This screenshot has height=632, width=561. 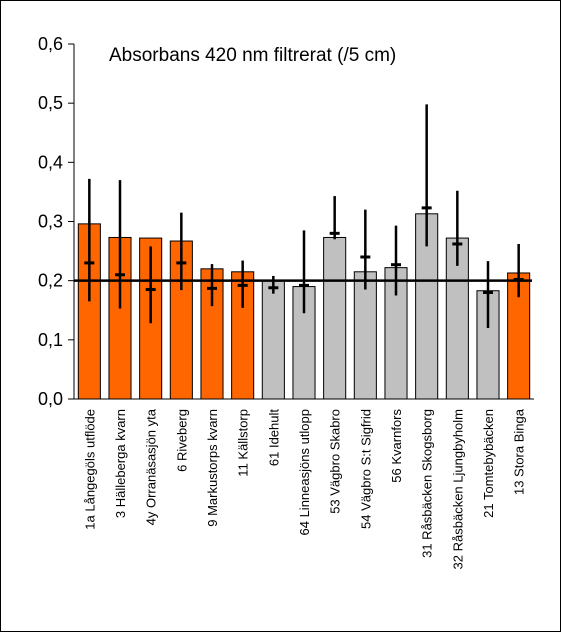 What do you see at coordinates (457, 489) in the screenshot?
I see `x-tick-label-13: 32 Råsbäcken Ljungbyholm` at bounding box center [457, 489].